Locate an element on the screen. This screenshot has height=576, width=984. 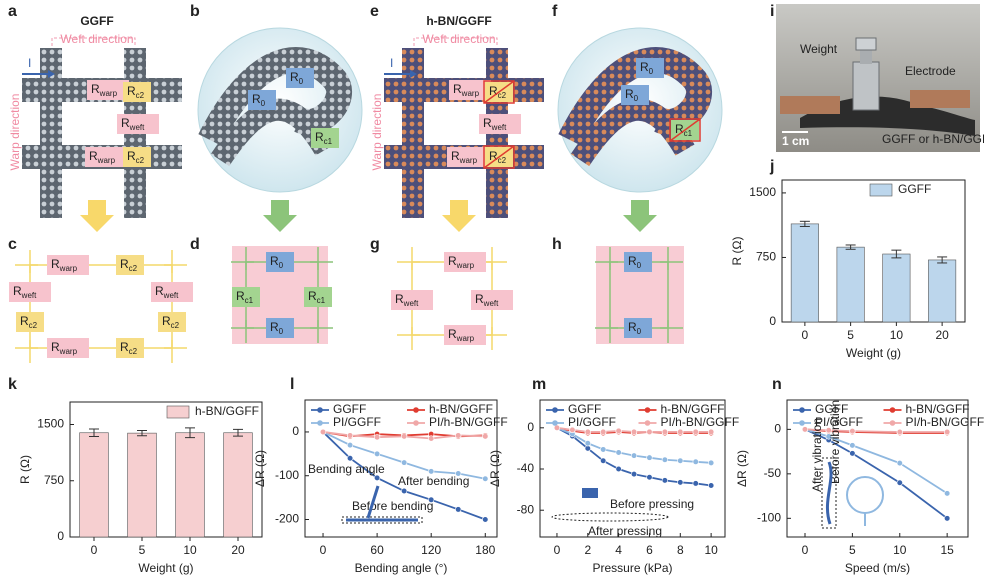
x-tick-label: 0 is located at coordinates (94, 550).